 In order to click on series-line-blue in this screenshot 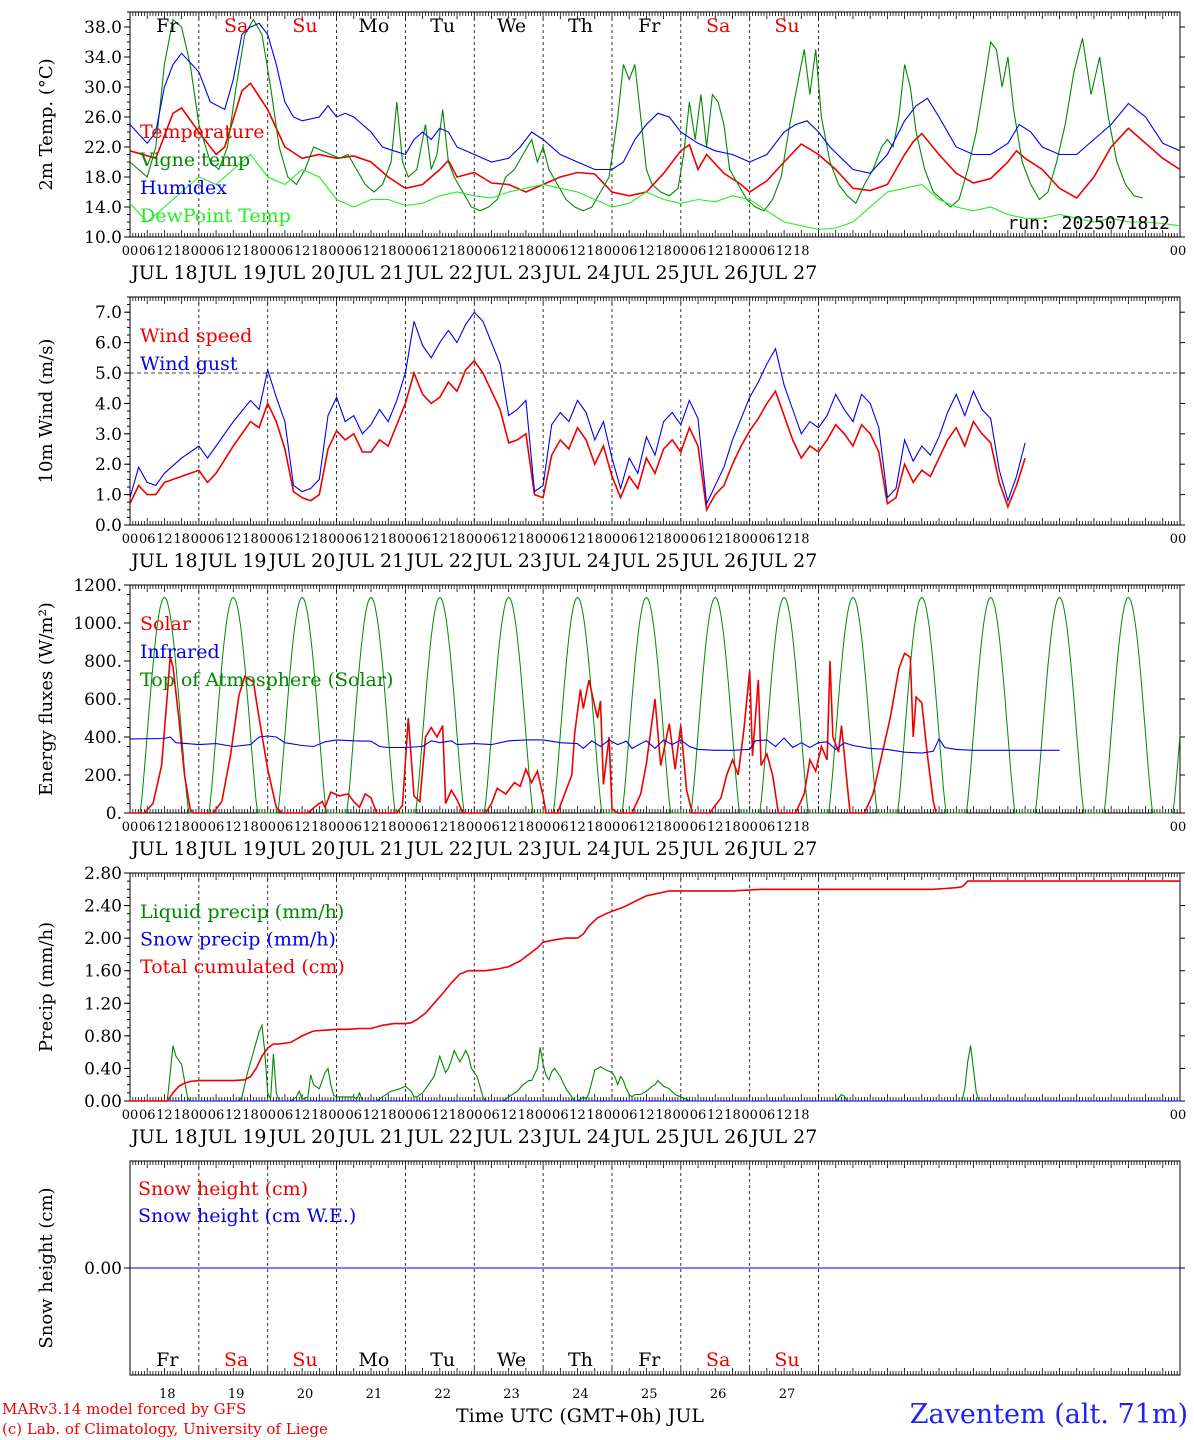, I will do `click(594, 744)`.